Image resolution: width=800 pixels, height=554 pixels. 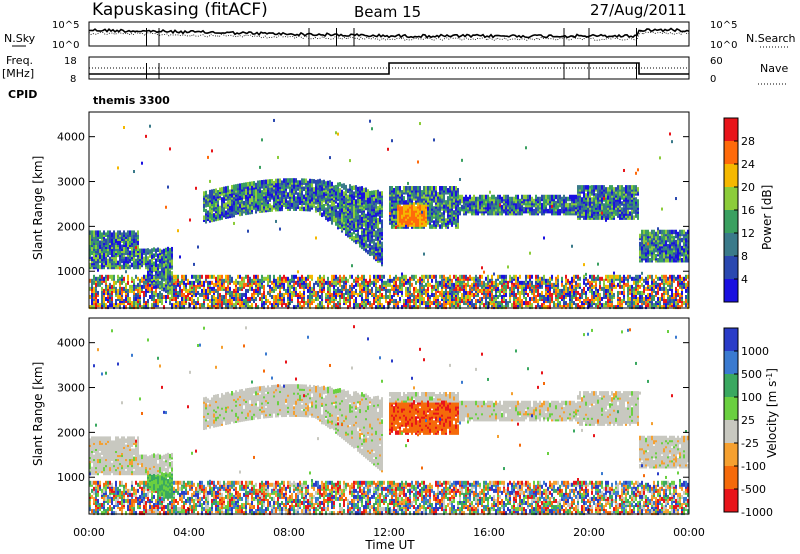 What do you see at coordinates (716, 61) in the screenshot?
I see `freq-rtick-top: 60` at bounding box center [716, 61].